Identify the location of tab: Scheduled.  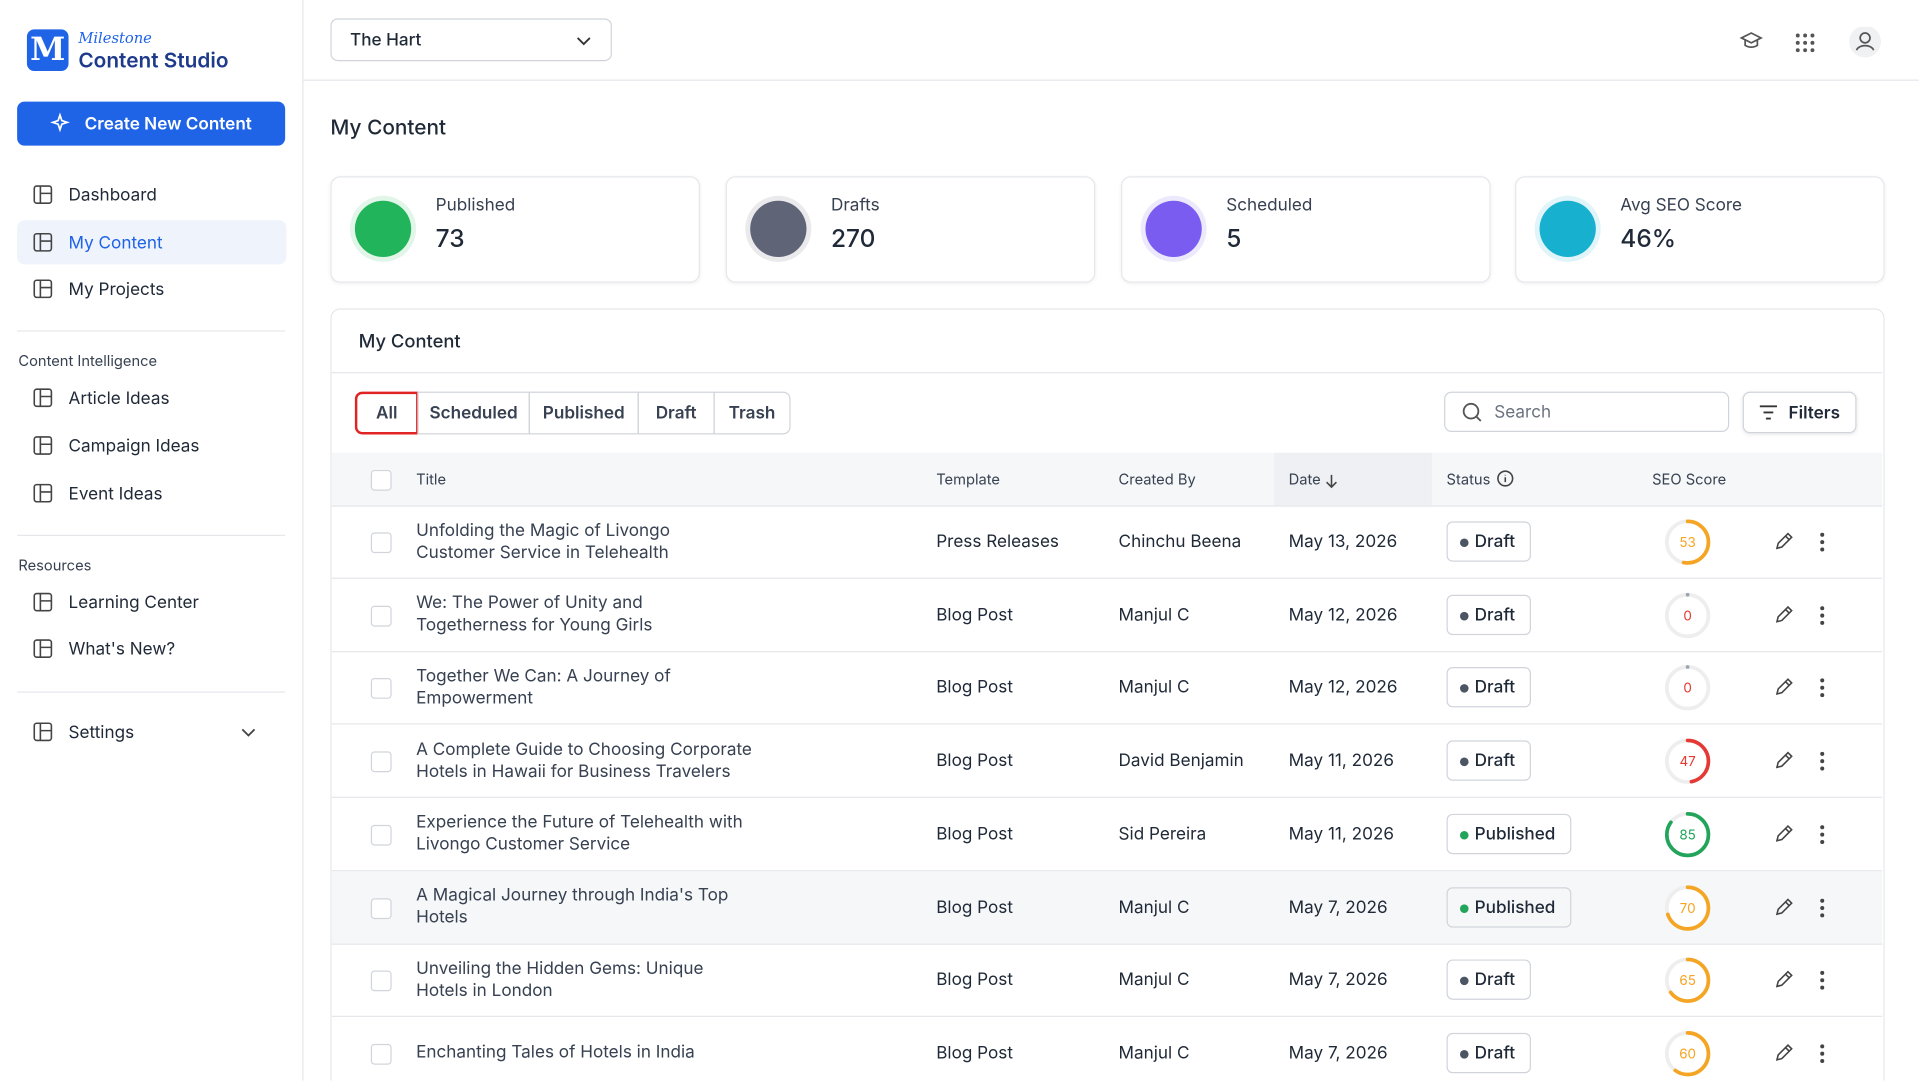
(473, 413).